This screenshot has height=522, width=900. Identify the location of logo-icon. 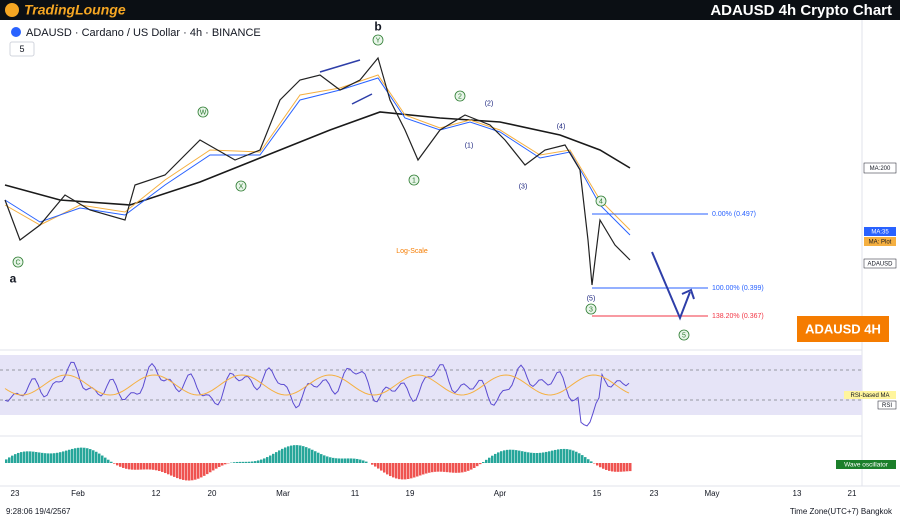
(12, 10).